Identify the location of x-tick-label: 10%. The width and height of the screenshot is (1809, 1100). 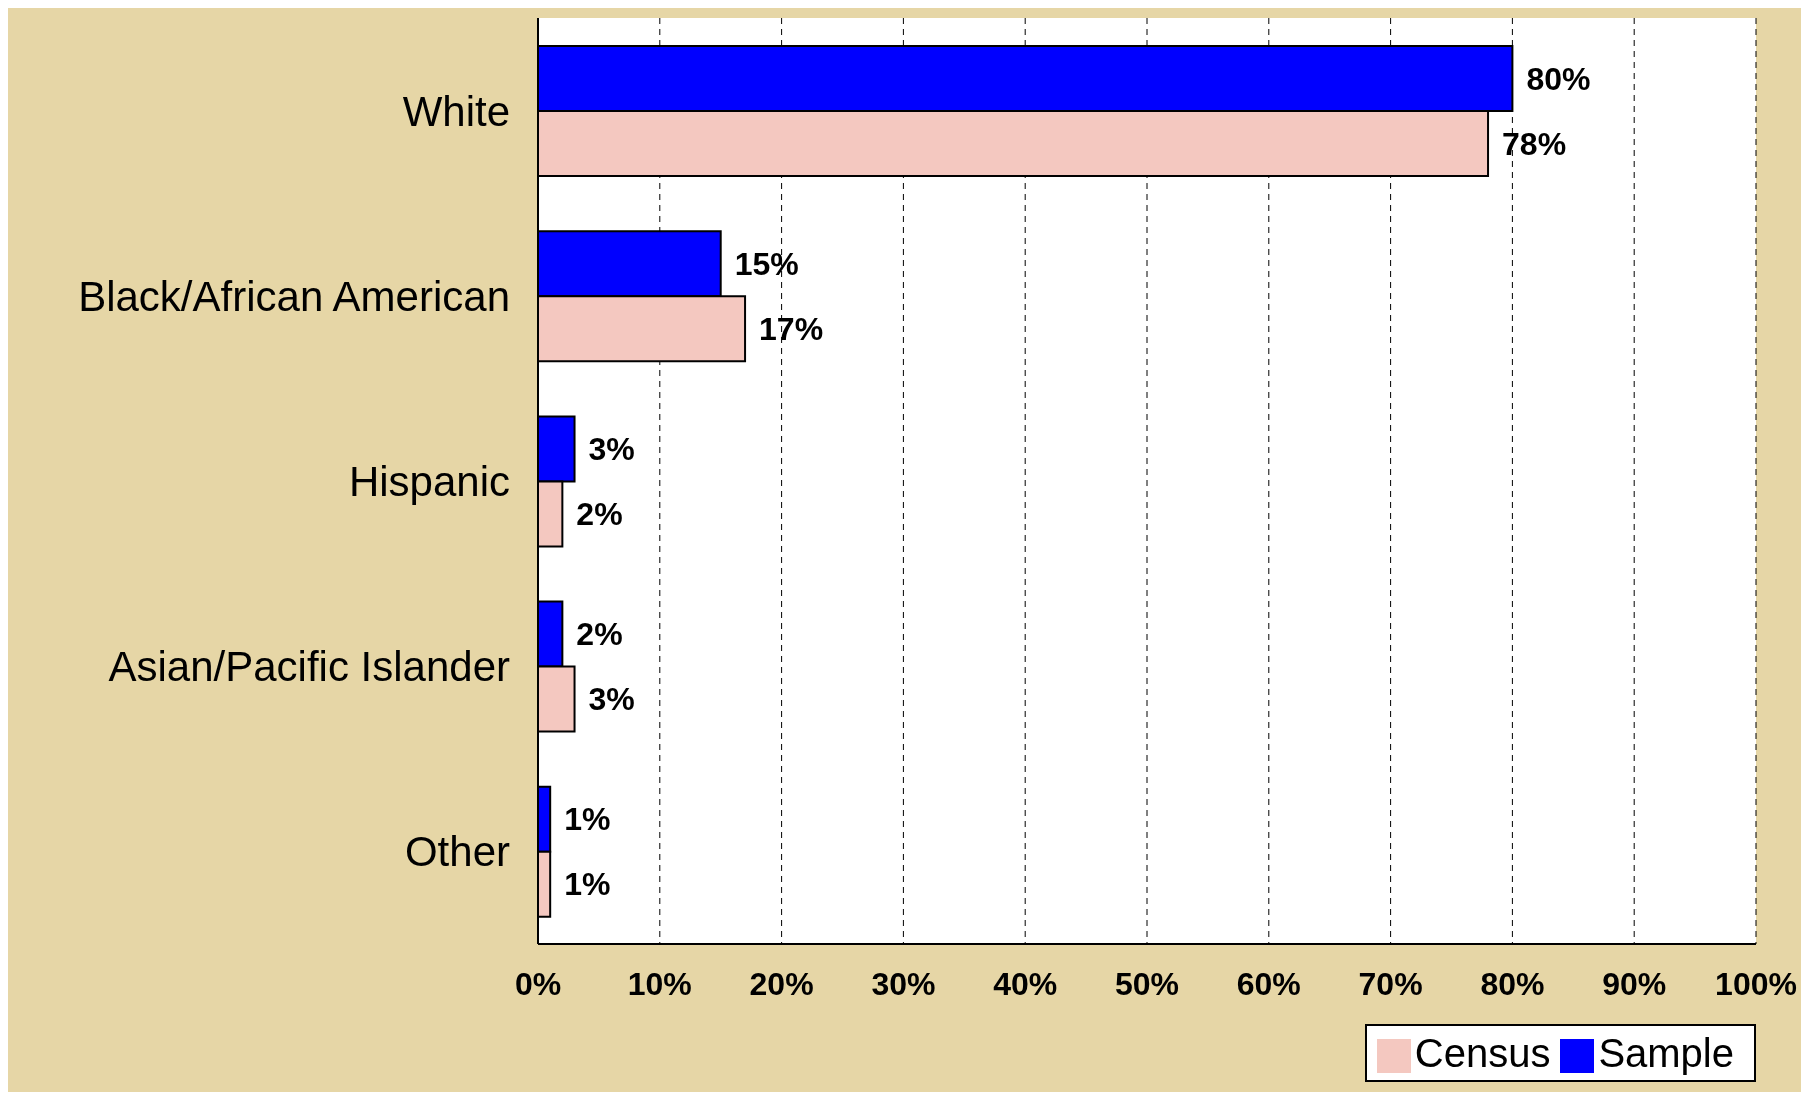
(659, 983).